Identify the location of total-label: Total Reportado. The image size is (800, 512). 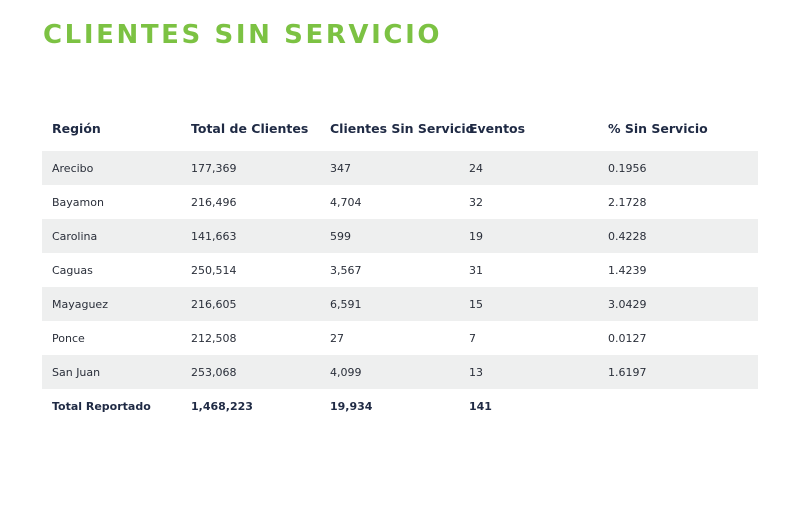
(111, 406).